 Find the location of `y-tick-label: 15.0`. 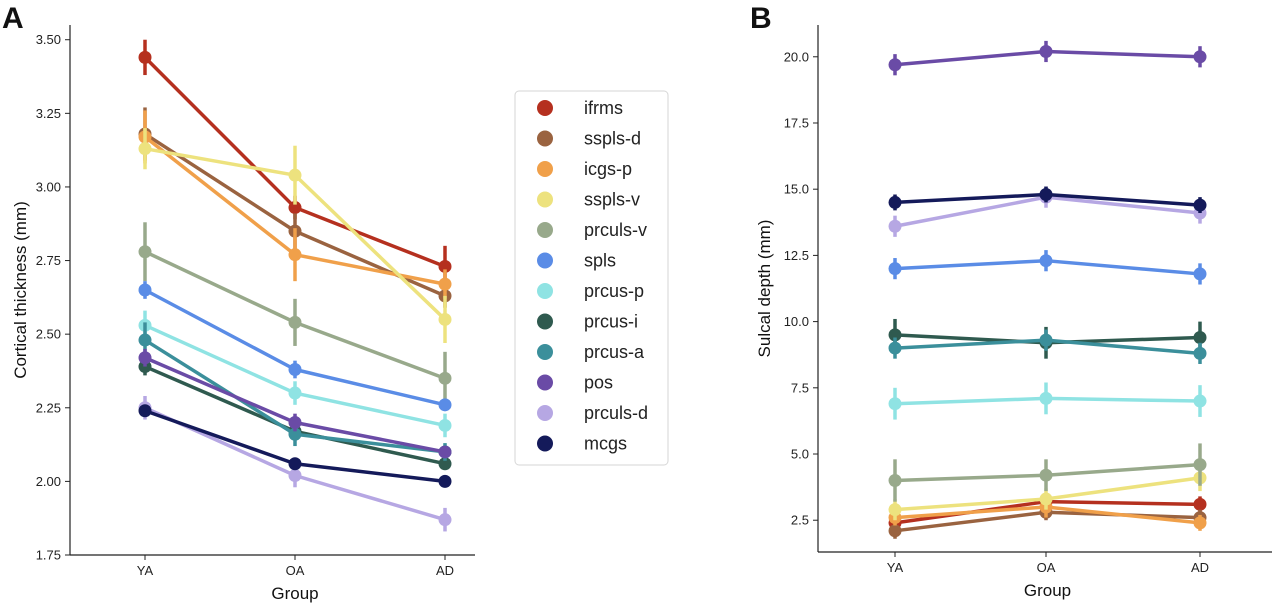

y-tick-label: 15.0 is located at coordinates (796, 189).